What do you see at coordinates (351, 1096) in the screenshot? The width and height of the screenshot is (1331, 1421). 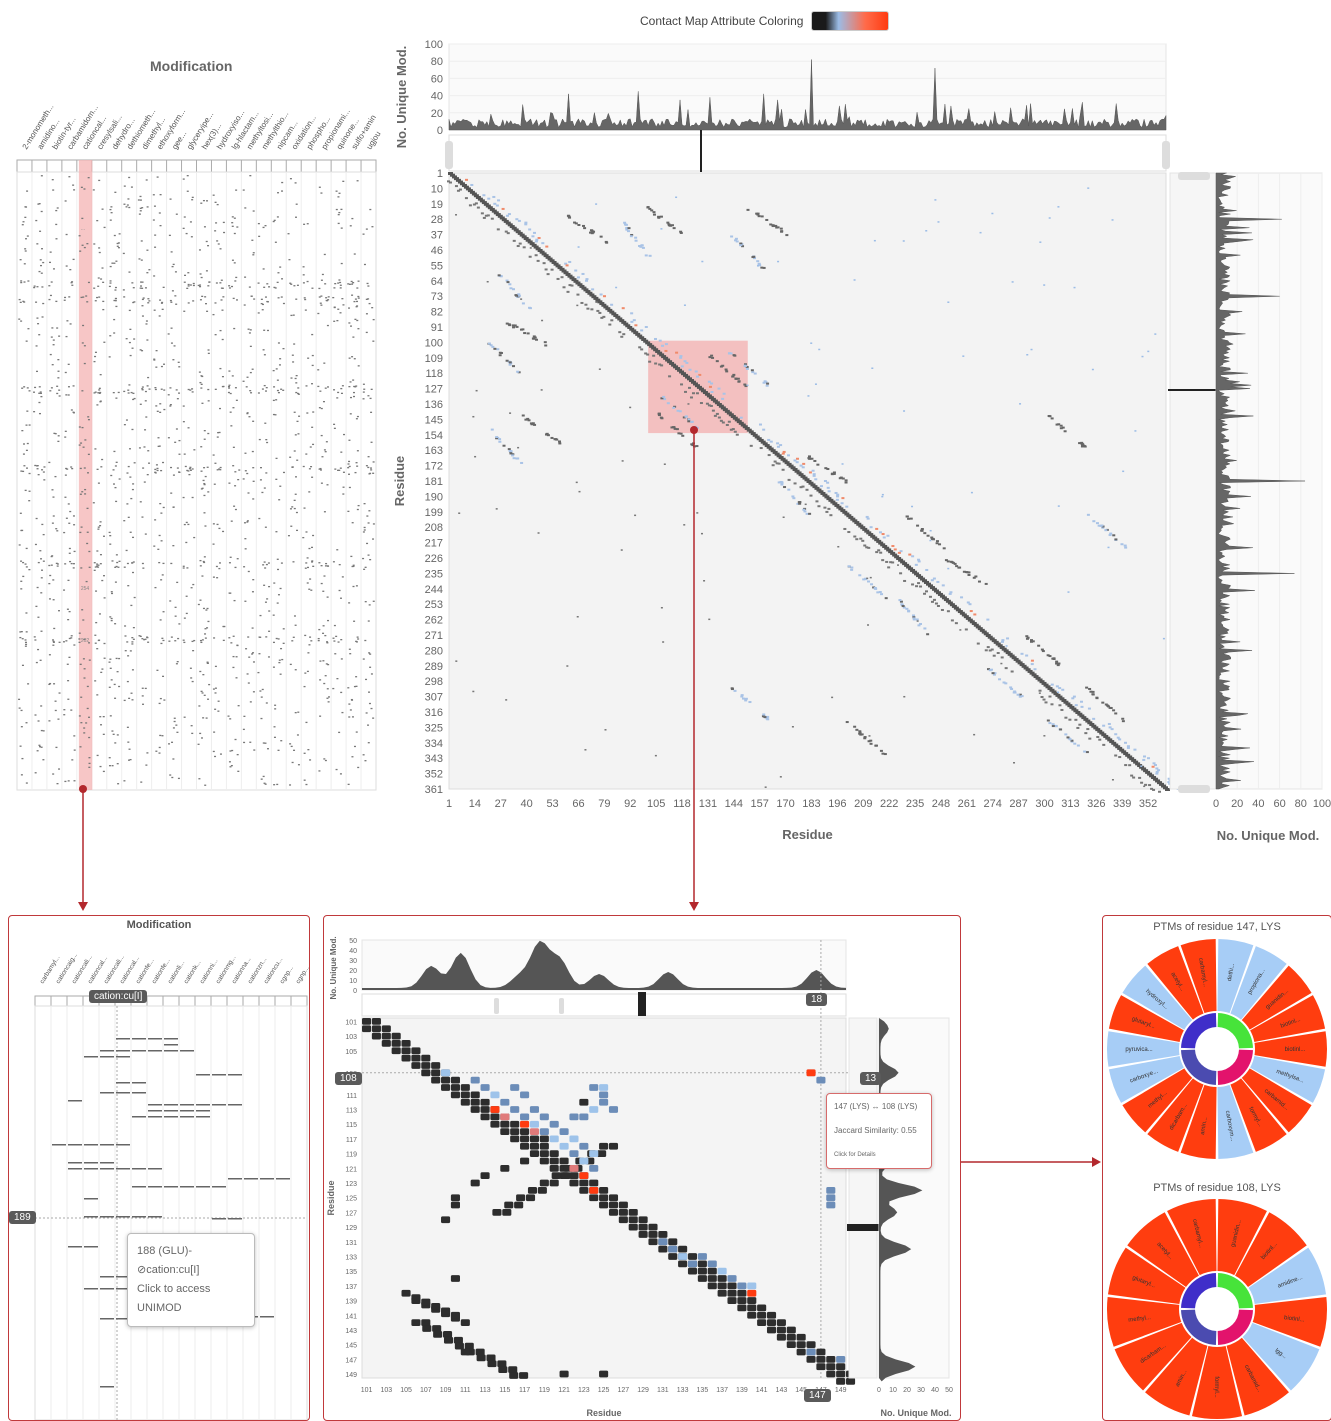 I see `zoom-y-tick: 111` at bounding box center [351, 1096].